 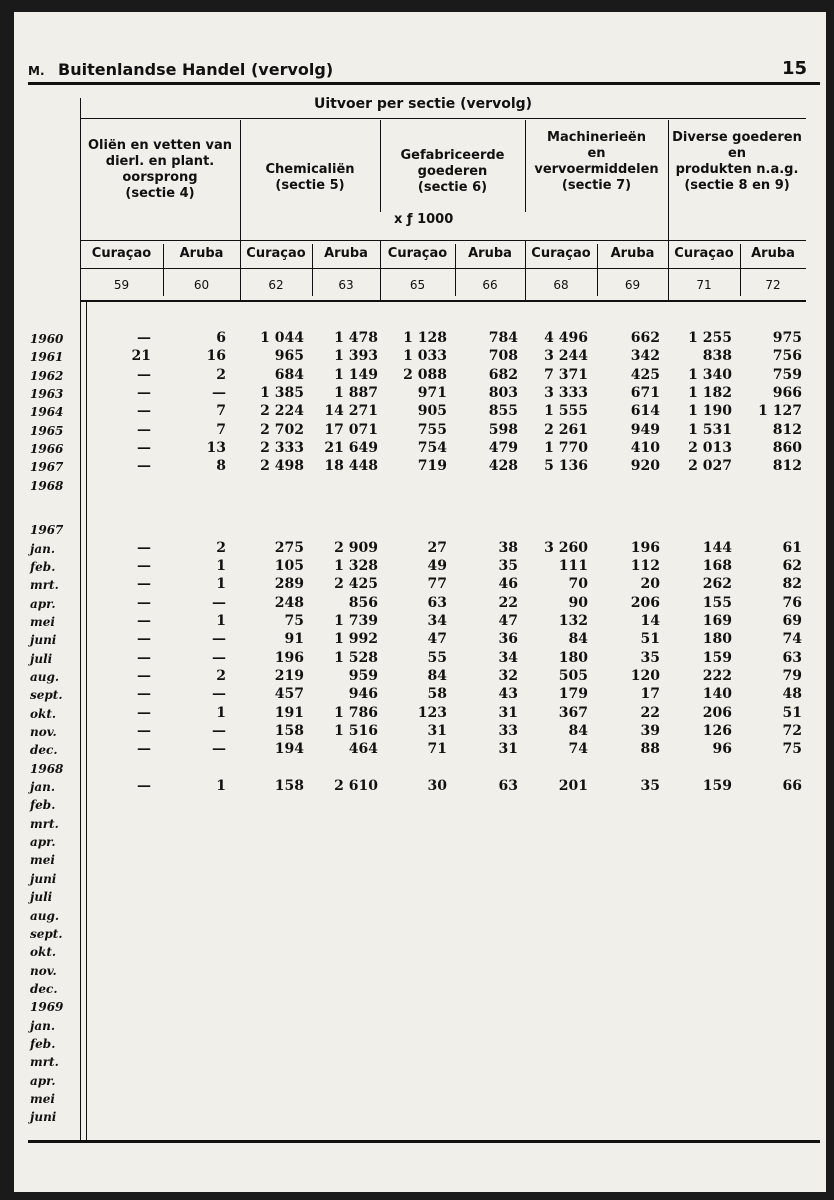 What do you see at coordinates (737, 153) in the screenshot?
I see `group-header-line: en` at bounding box center [737, 153].